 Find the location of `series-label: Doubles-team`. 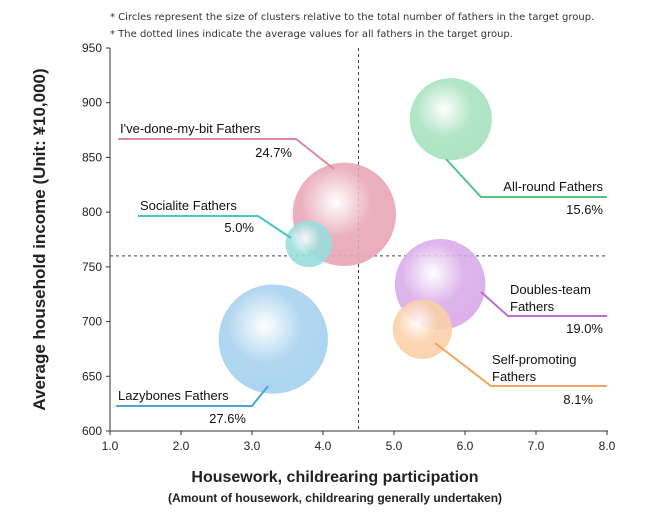

series-label: Doubles-team is located at coordinates (550, 289).